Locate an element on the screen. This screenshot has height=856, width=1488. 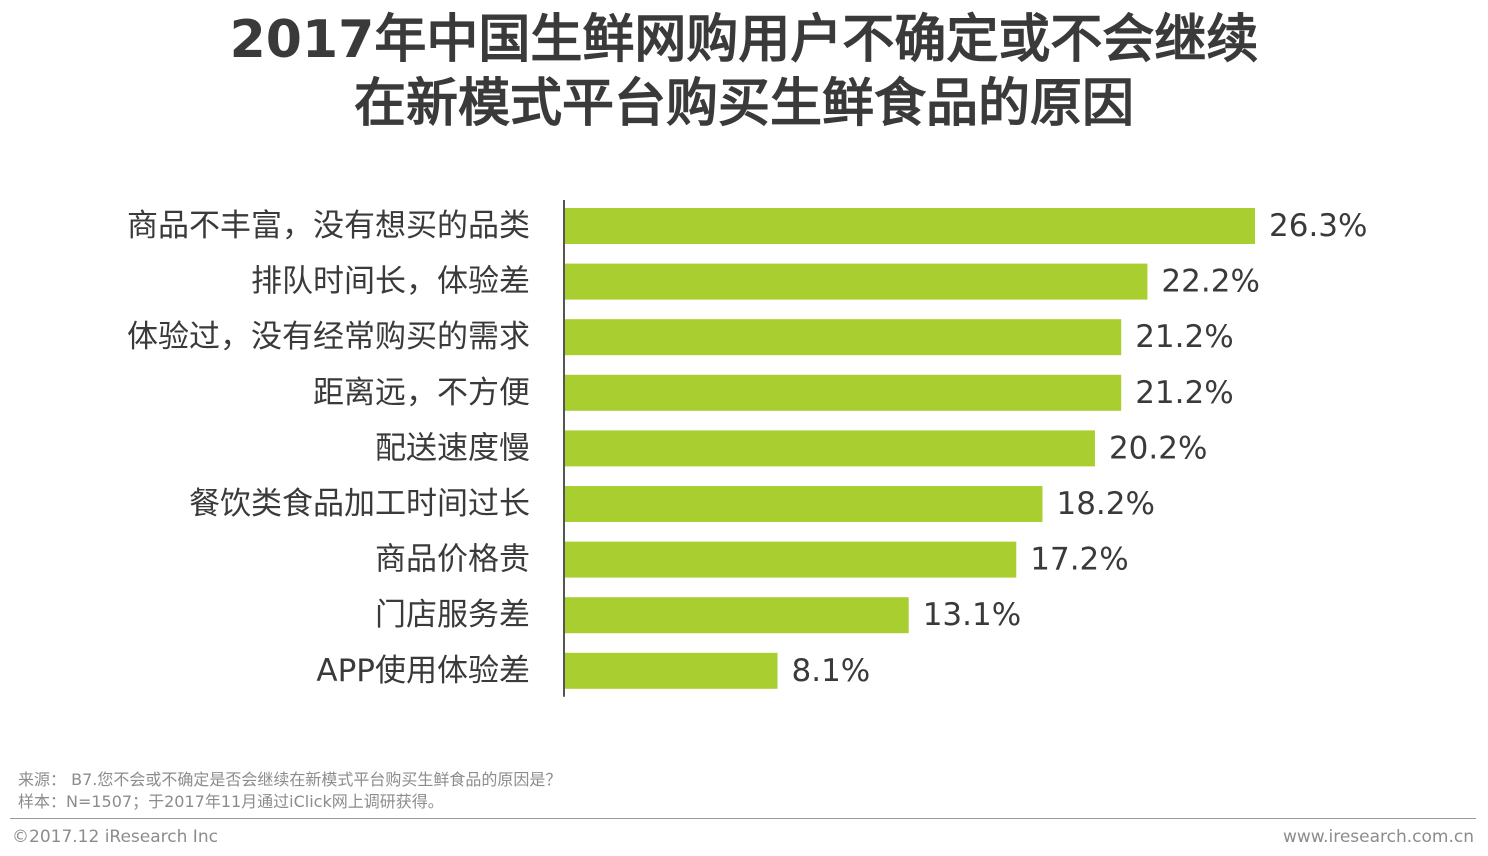
value-label: 8.1% is located at coordinates (831, 671).